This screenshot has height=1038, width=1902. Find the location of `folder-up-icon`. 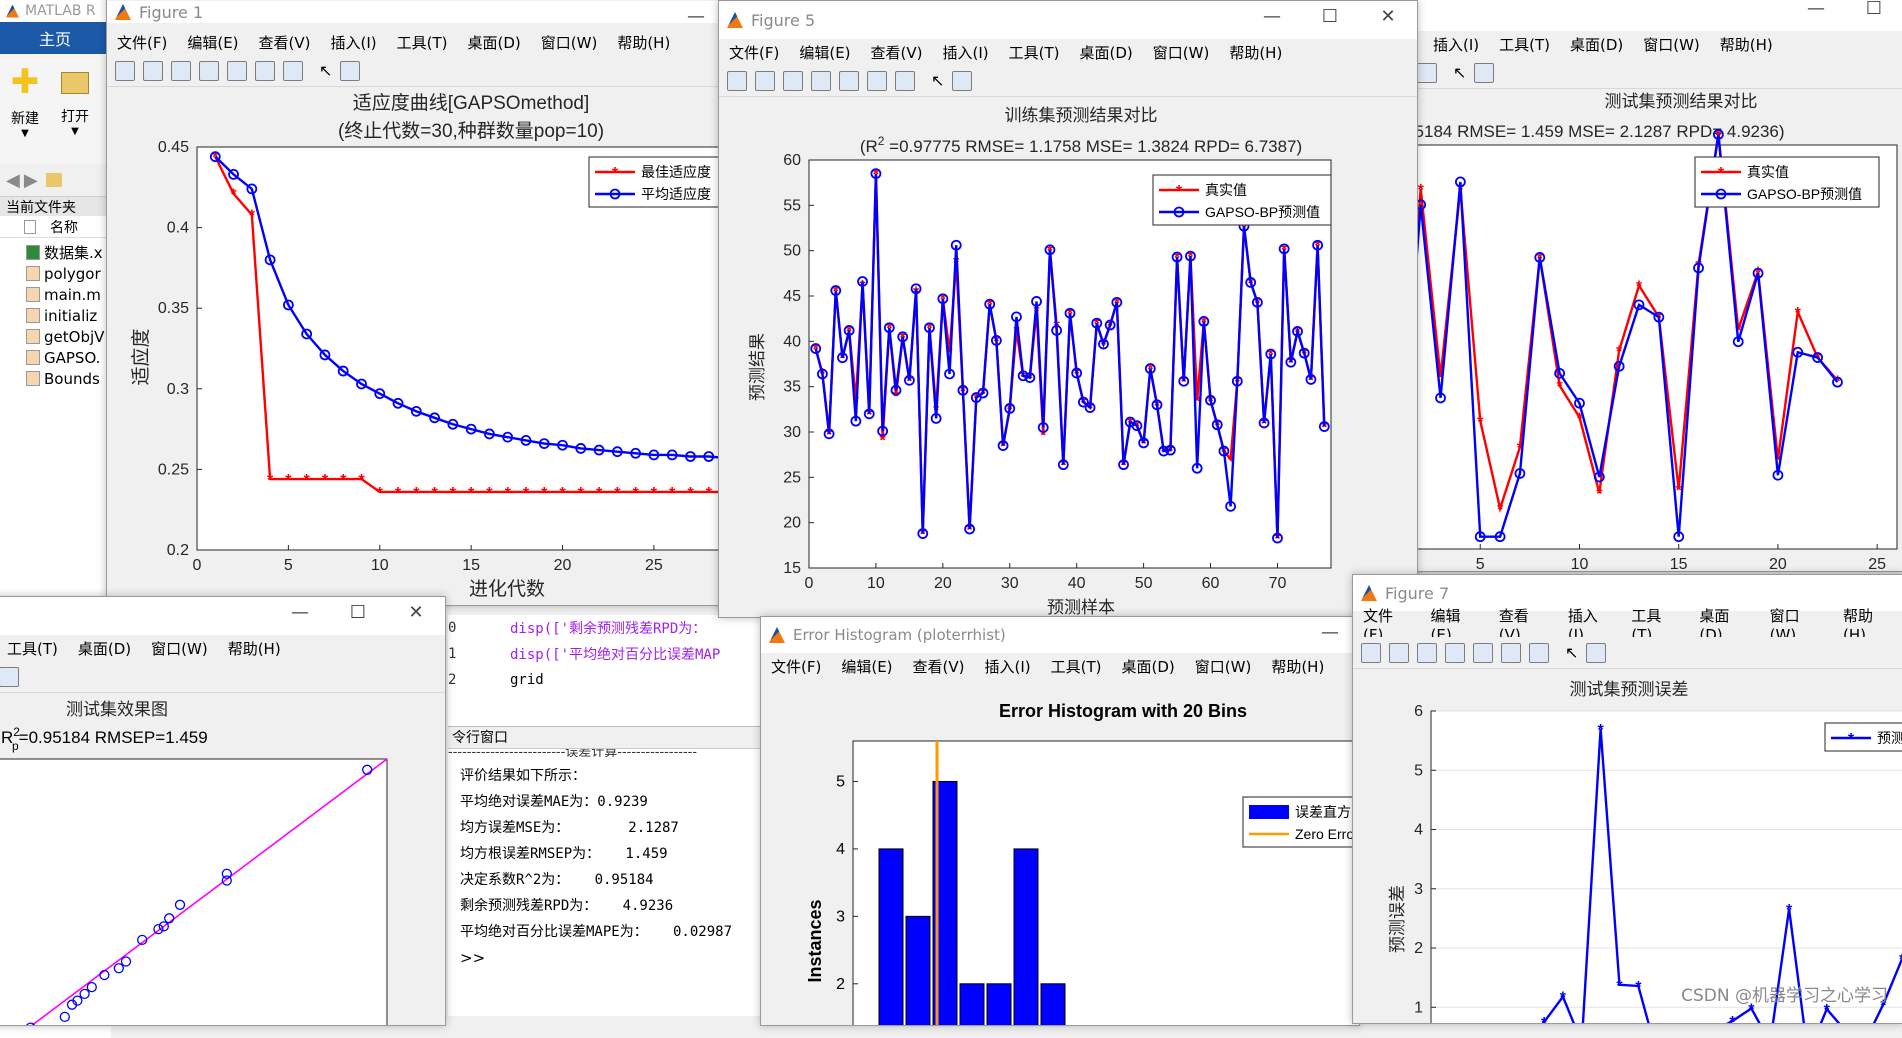

folder-up-icon is located at coordinates (53, 180).